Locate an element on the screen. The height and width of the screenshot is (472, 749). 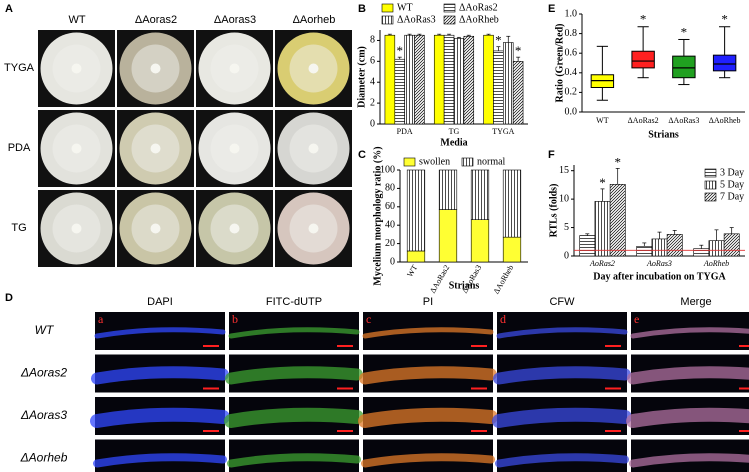
x-tick-label: AoRheb is located at coordinates (716, 263).